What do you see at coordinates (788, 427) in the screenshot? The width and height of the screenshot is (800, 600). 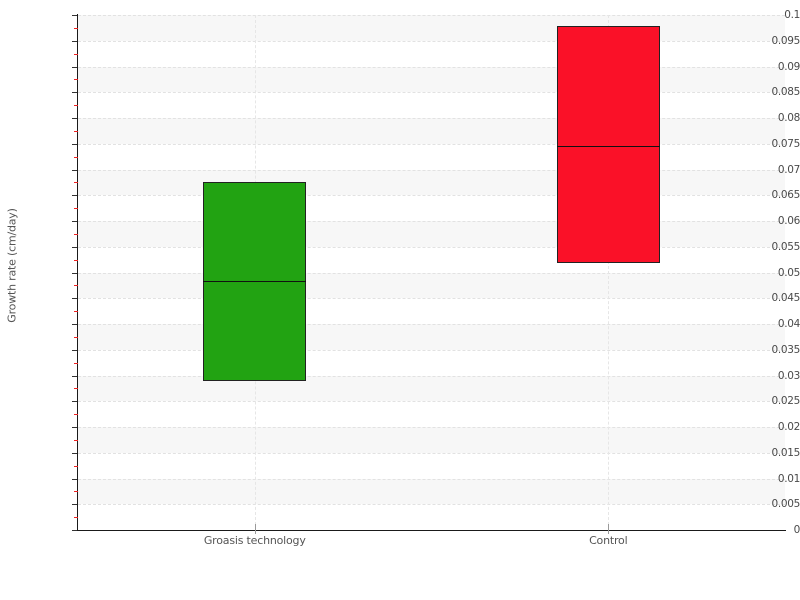 I see `y-tick-label: 0.02` at bounding box center [788, 427].